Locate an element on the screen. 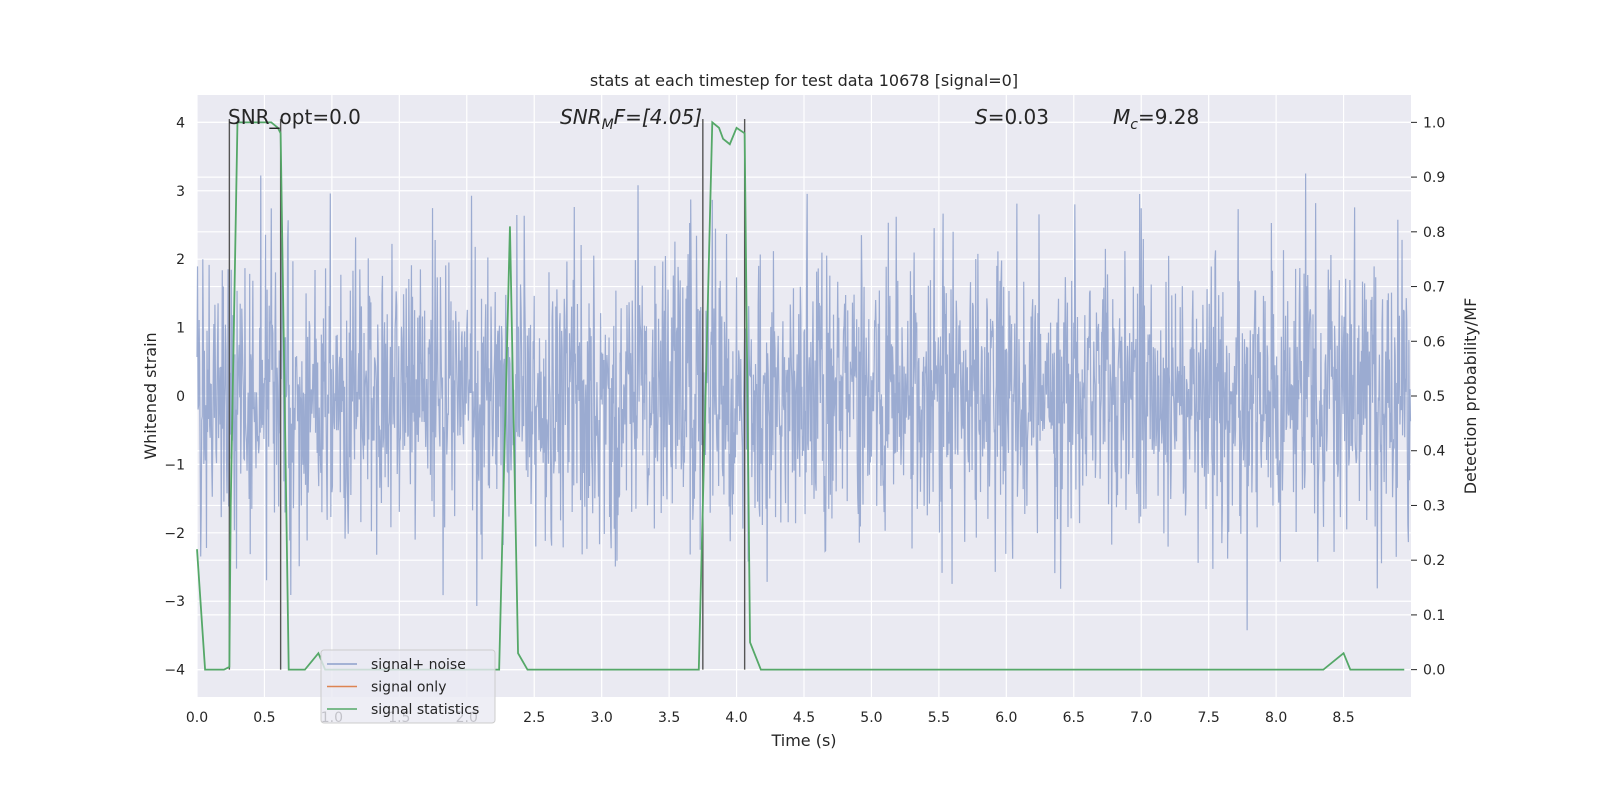  x-tick-label: 3.5 is located at coordinates (669, 718).